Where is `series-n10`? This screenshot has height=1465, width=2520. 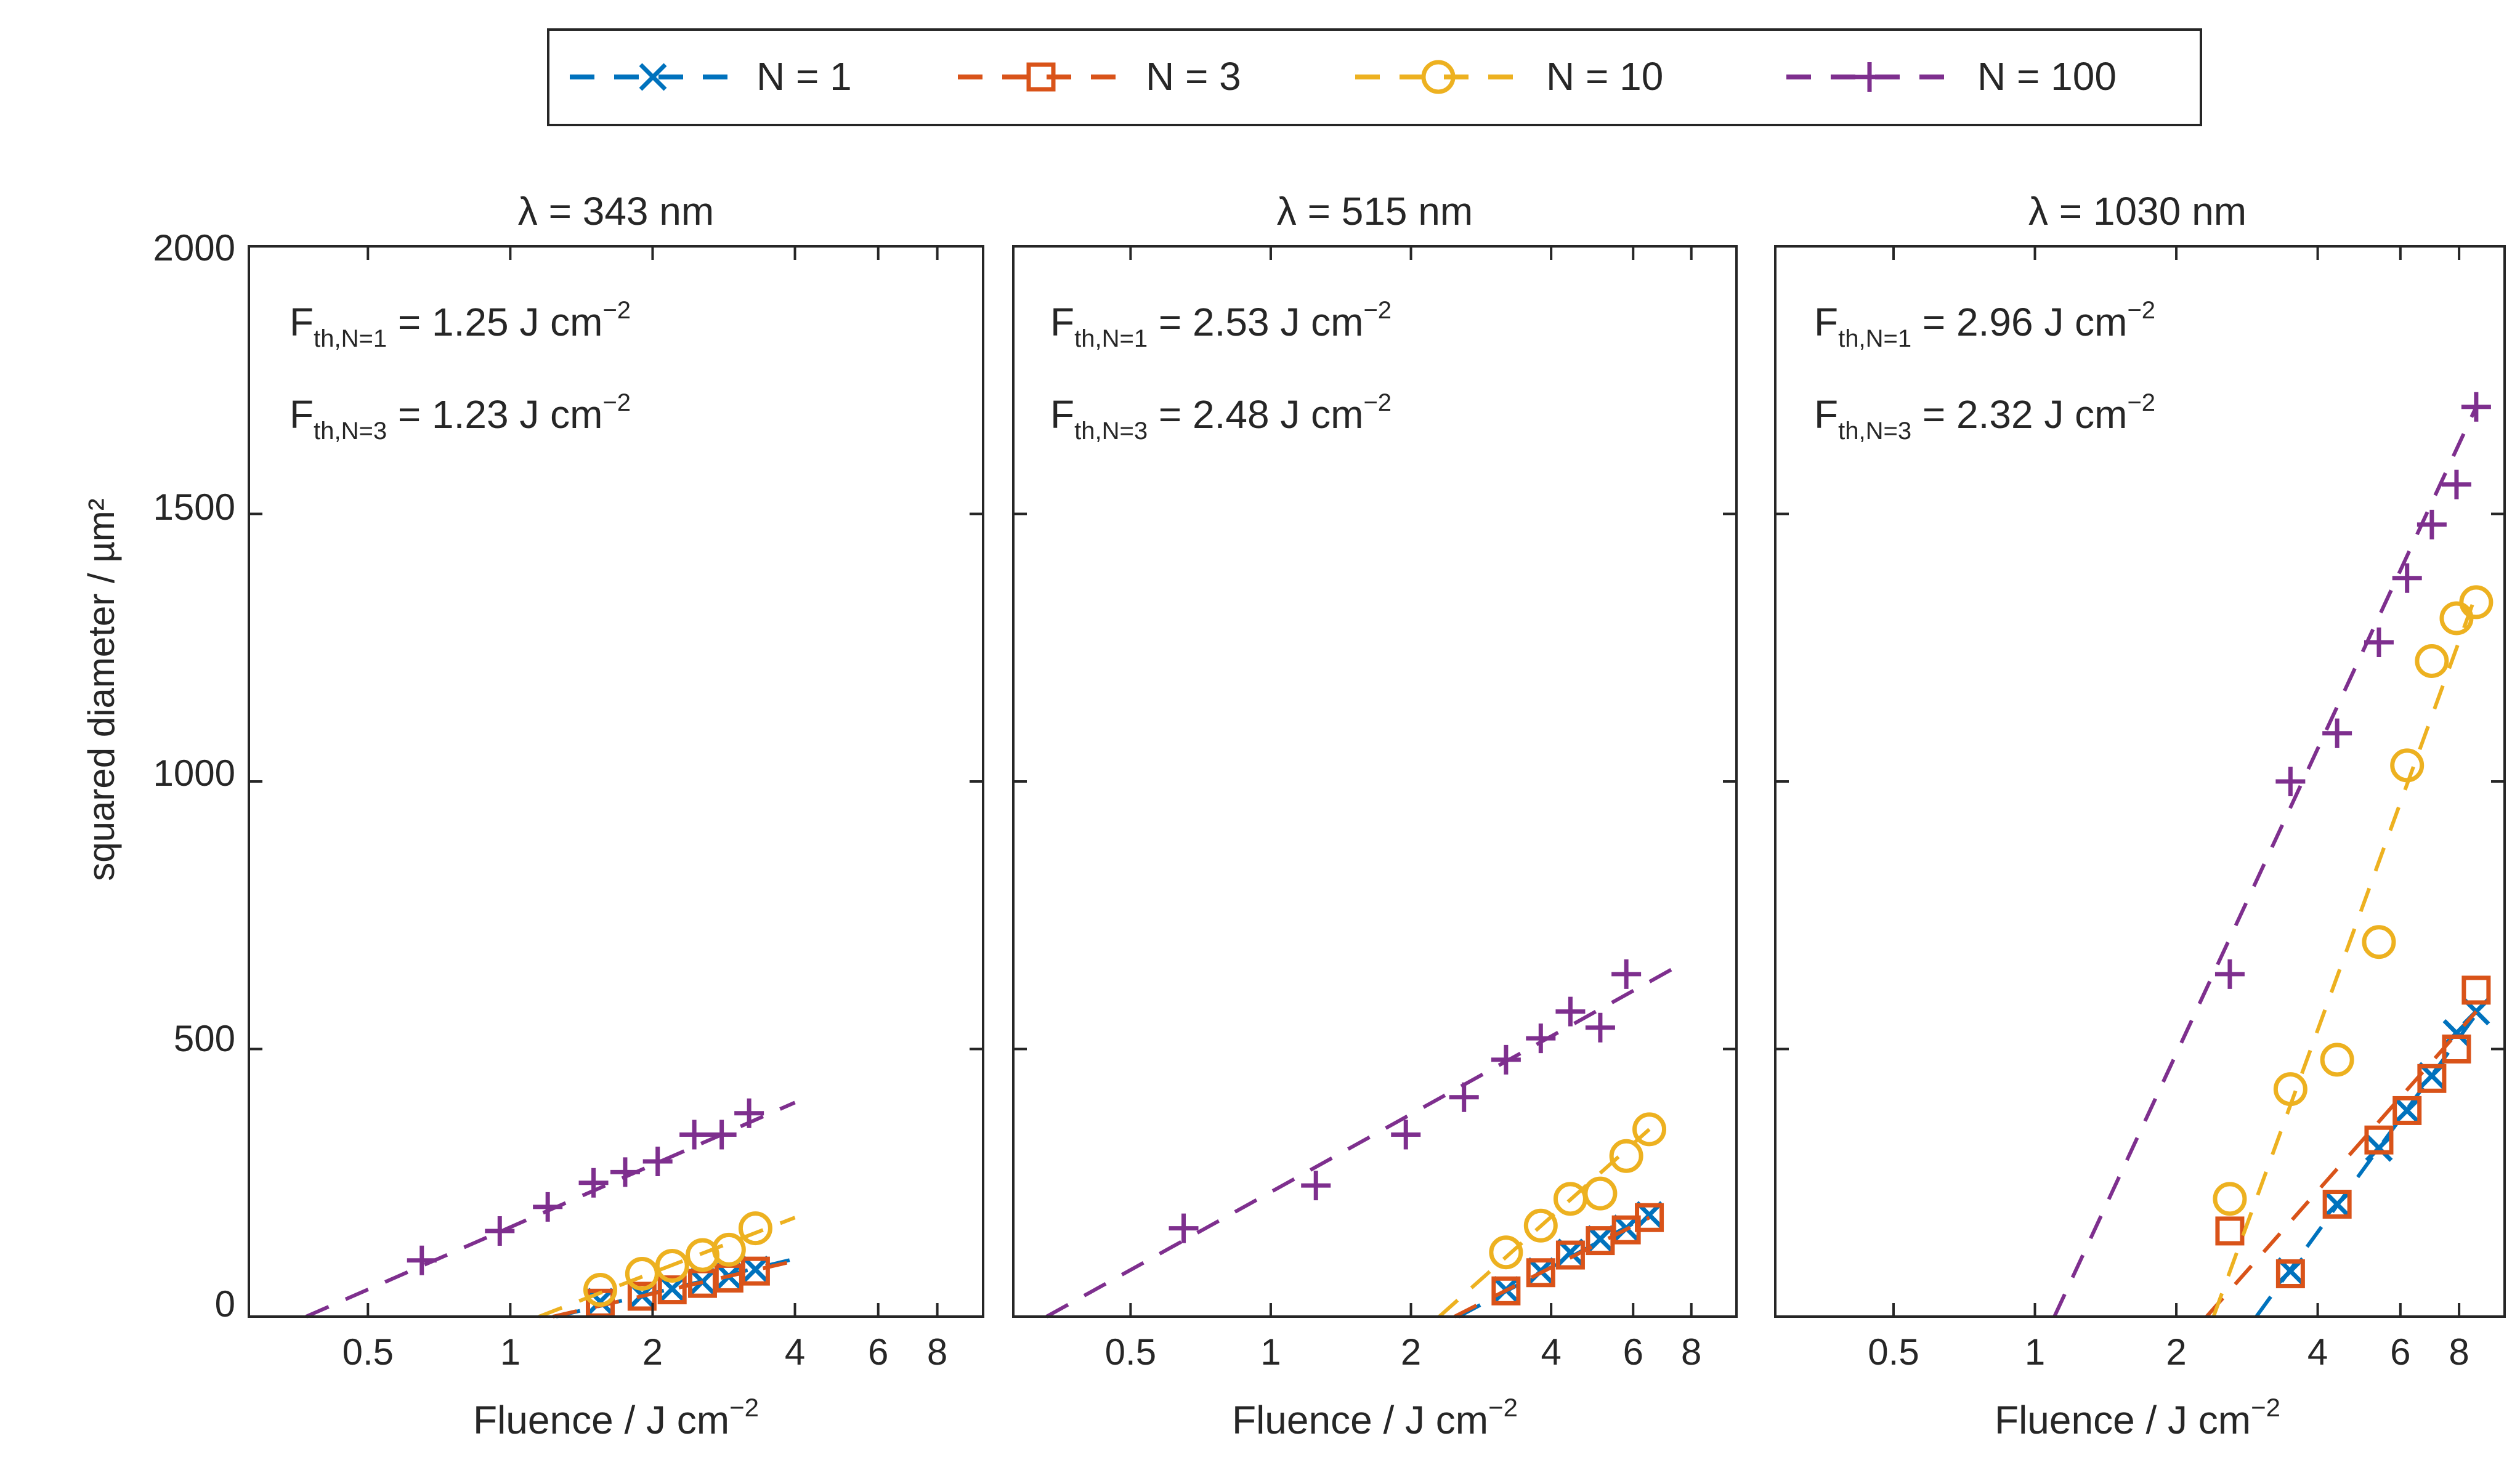
series-n10 is located at coordinates (667, 1265).